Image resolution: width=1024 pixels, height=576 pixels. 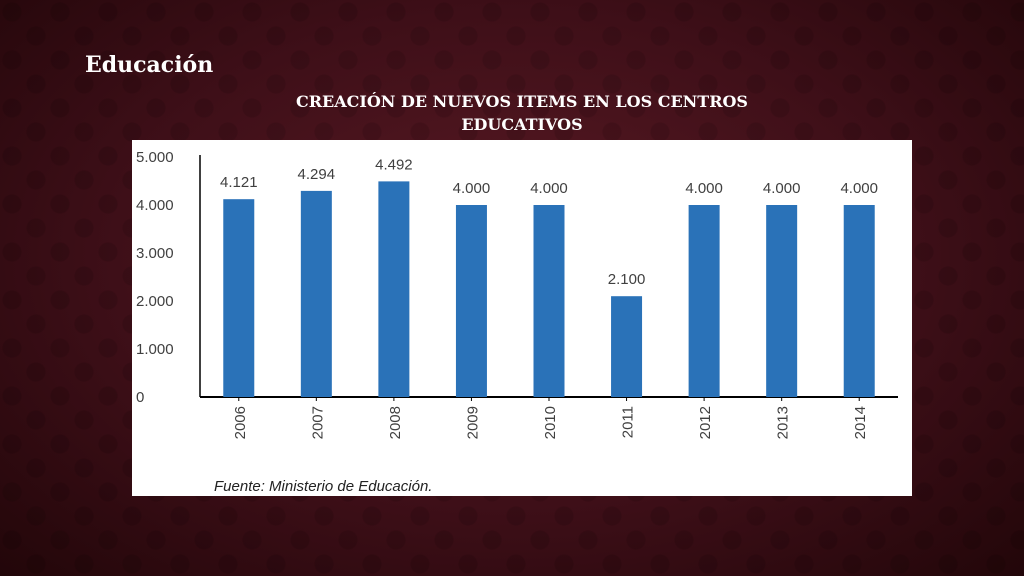 What do you see at coordinates (627, 279) in the screenshot?
I see `data-label: 2.100` at bounding box center [627, 279].